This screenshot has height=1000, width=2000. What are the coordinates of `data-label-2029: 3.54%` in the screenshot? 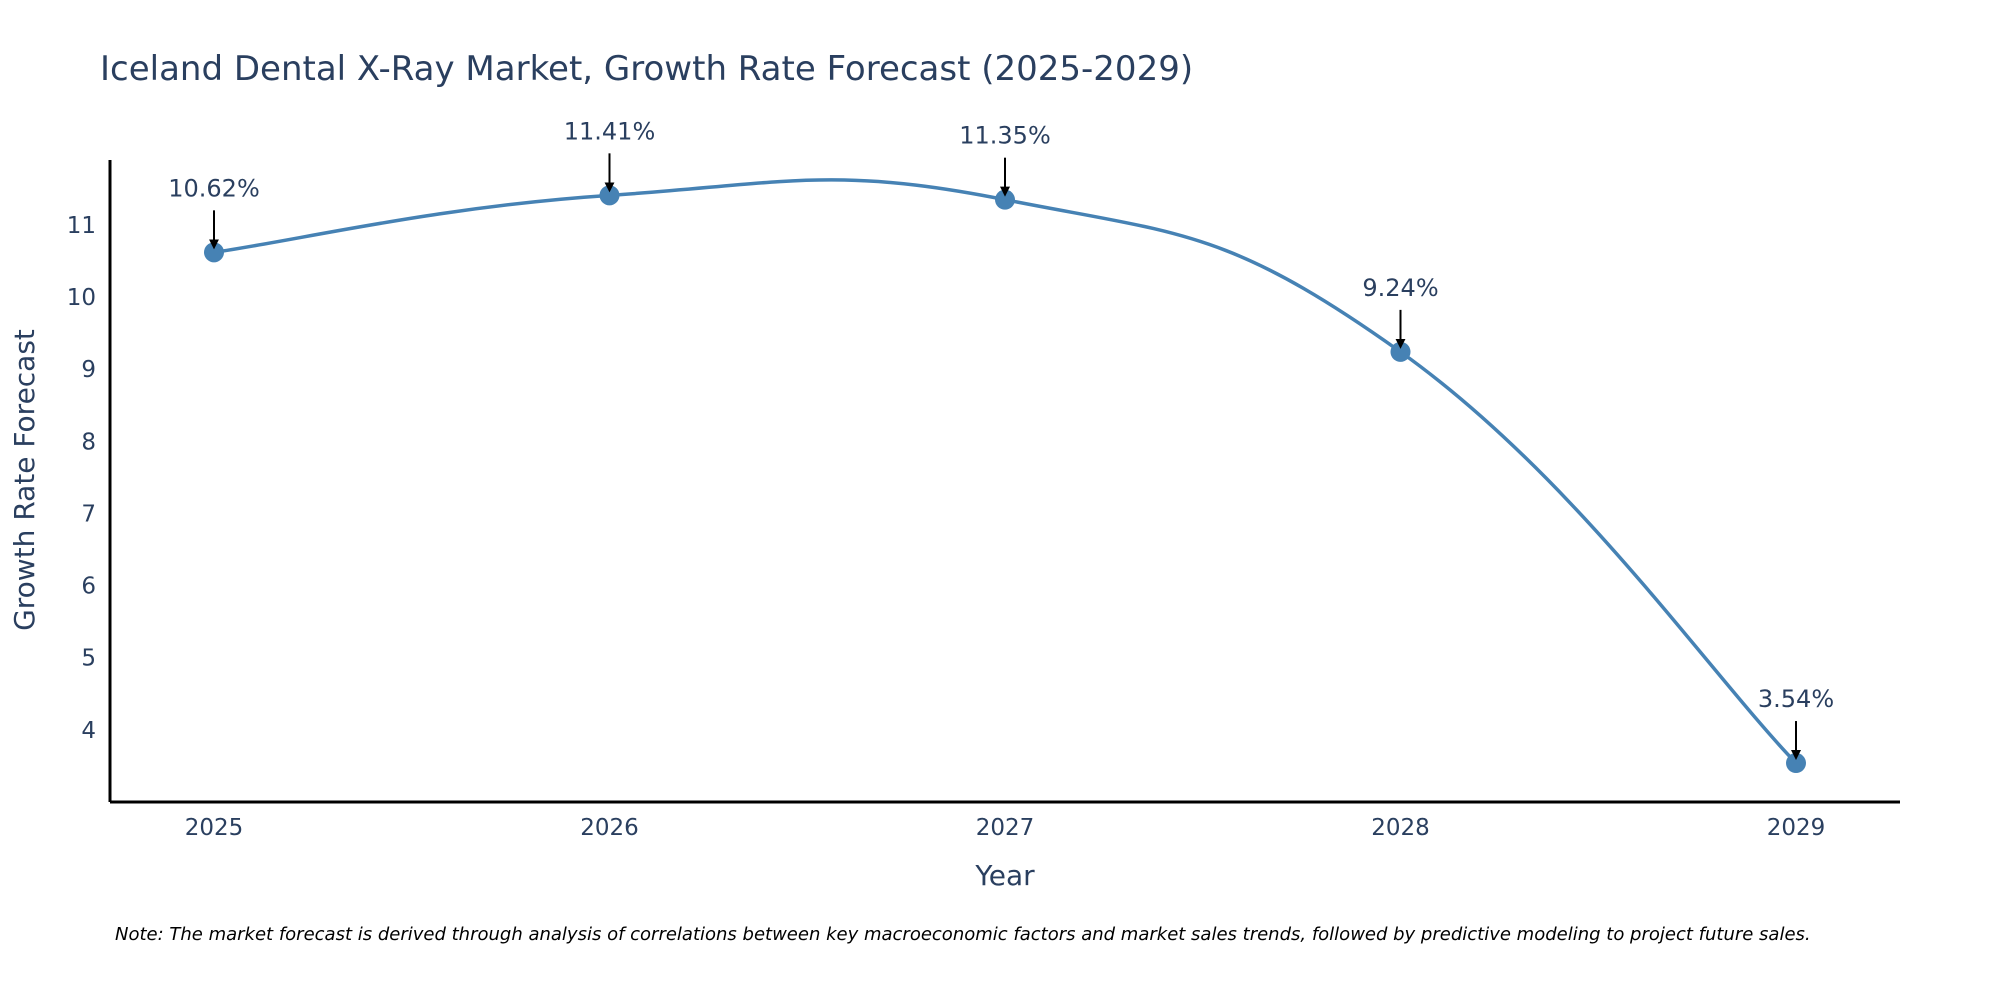 It's located at (1796, 699).